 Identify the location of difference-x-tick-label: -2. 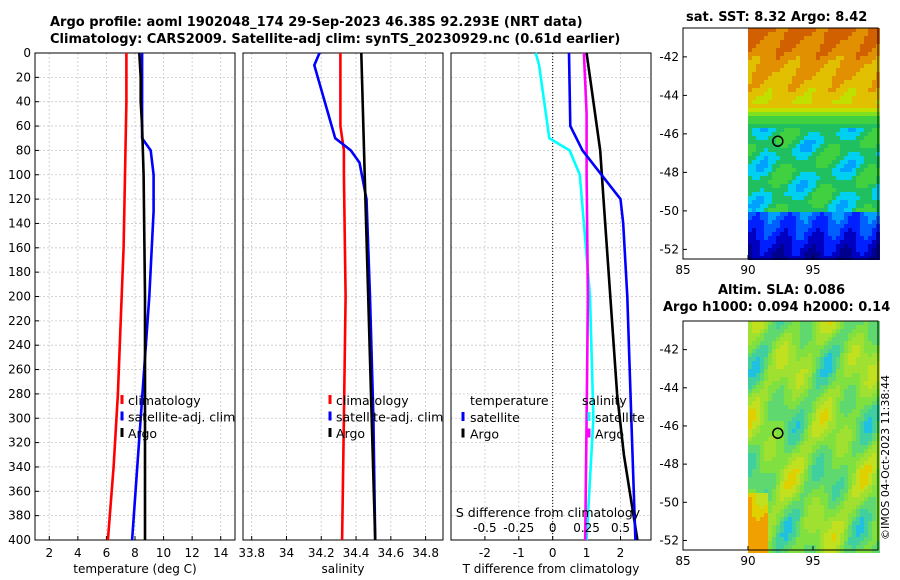
(485, 553).